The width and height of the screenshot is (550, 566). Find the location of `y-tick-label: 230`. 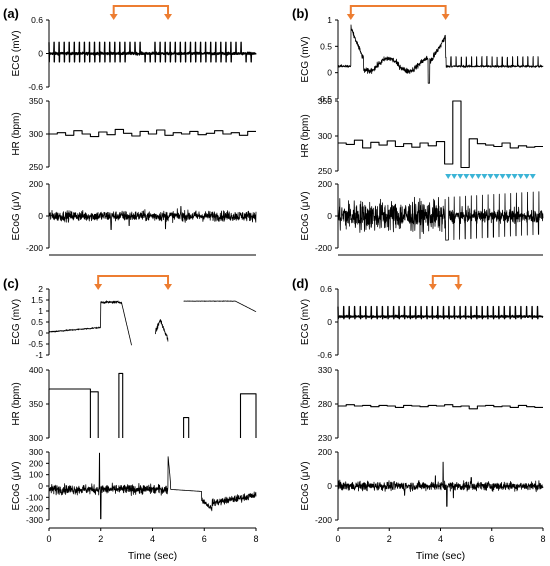

y-tick-label: 230 is located at coordinates (325, 438).